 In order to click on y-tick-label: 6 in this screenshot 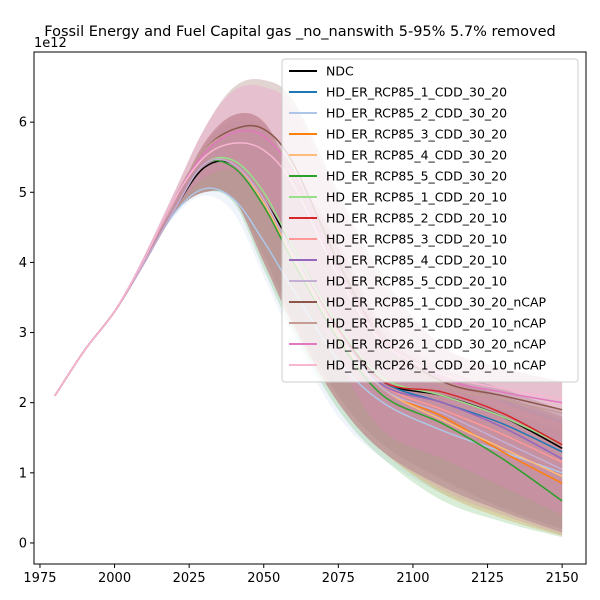, I will do `click(23, 123)`.